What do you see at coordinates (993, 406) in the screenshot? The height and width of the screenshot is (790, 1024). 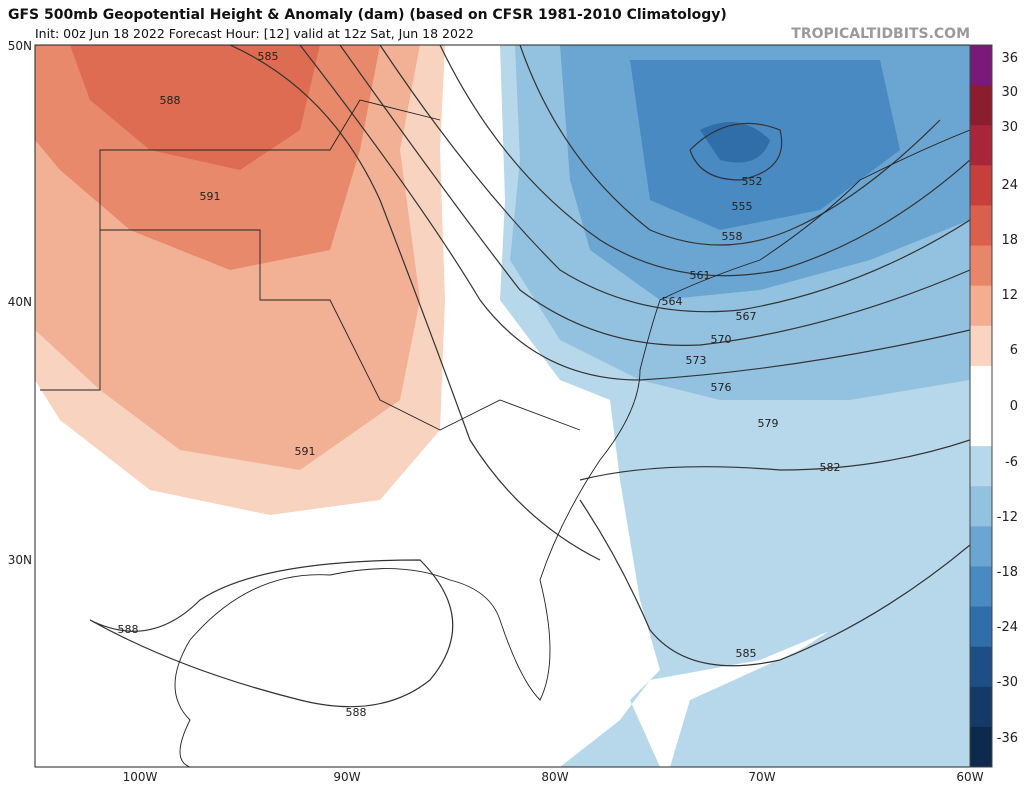 I see `colorbar: 36 30 30 24 18 12 6 0 -6 -12 -18 -24 -30 -36` at bounding box center [993, 406].